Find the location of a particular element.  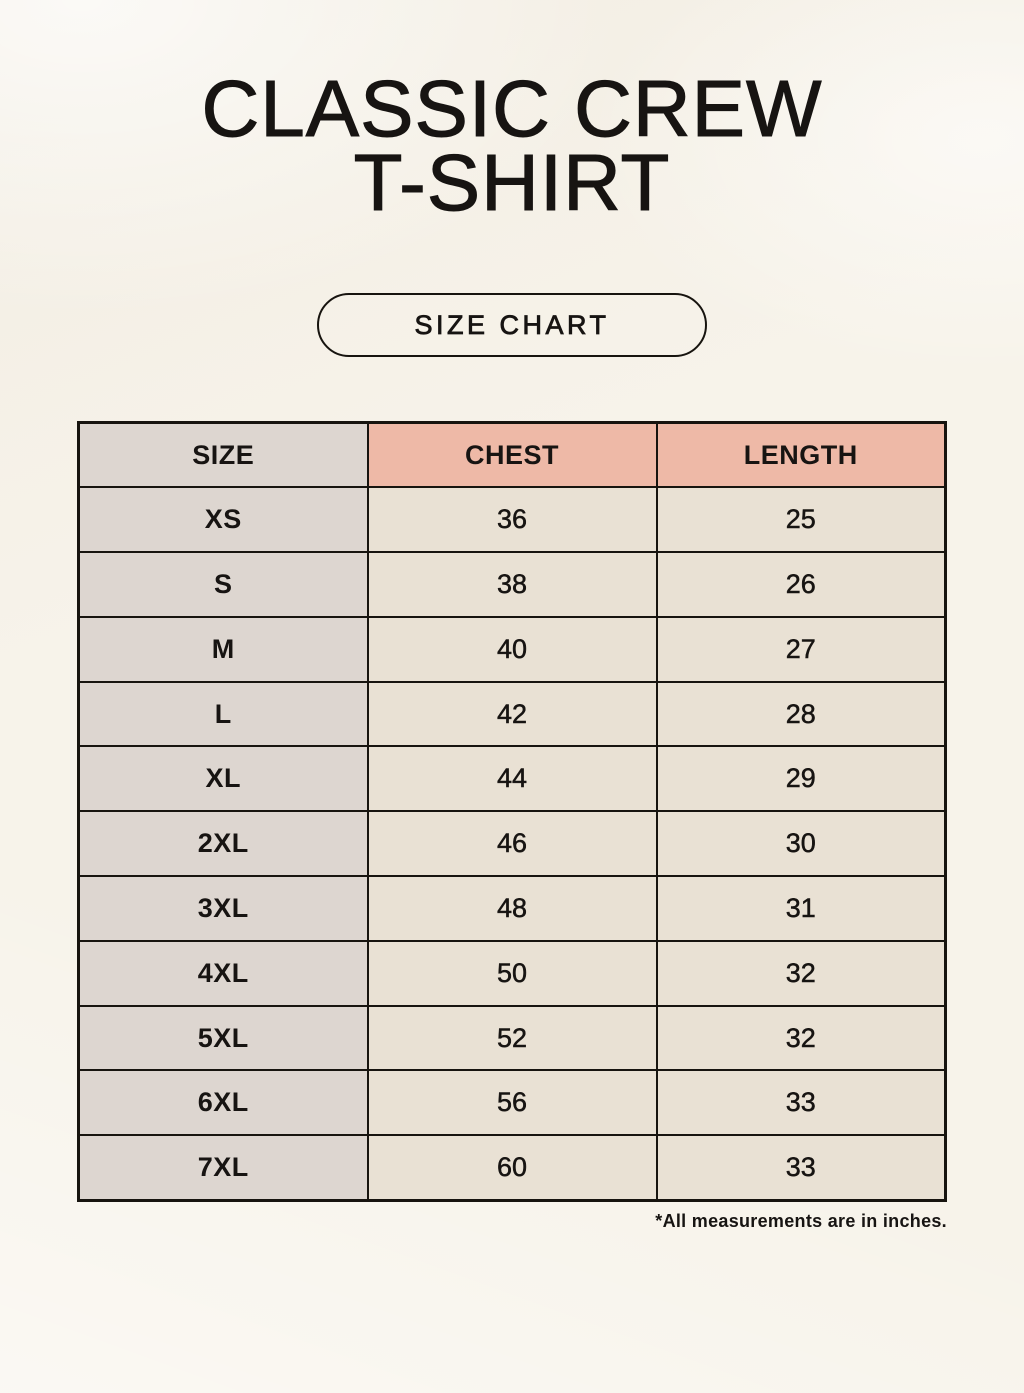

table-row: 7XL 60 33 is located at coordinates (512, 1168).